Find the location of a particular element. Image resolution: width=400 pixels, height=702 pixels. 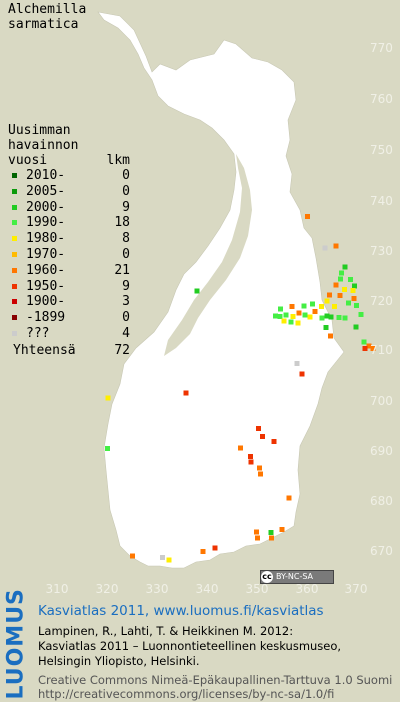

x-tick-label: 320 is located at coordinates (107, 589).